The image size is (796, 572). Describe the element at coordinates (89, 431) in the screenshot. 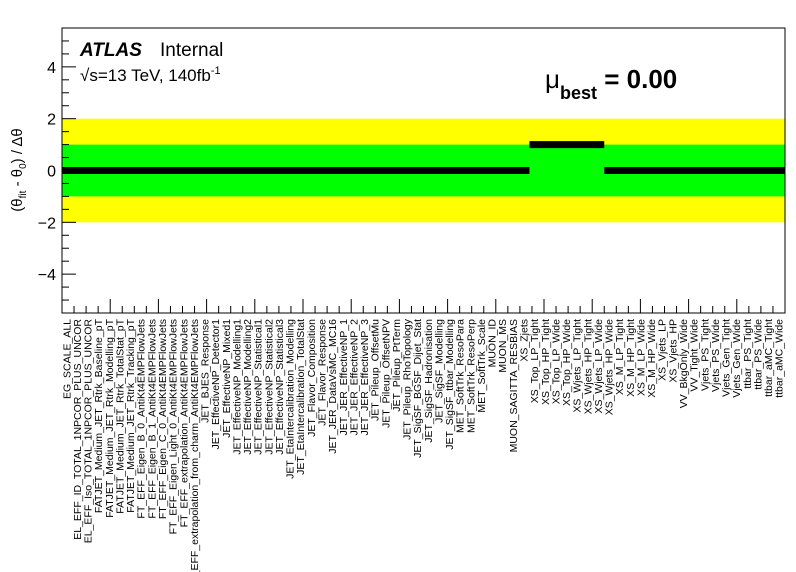

I see `x-tick-label: EL_EFF_Iso_TOTAL_1NPCOR_PLUS_UNCOR` at that location.